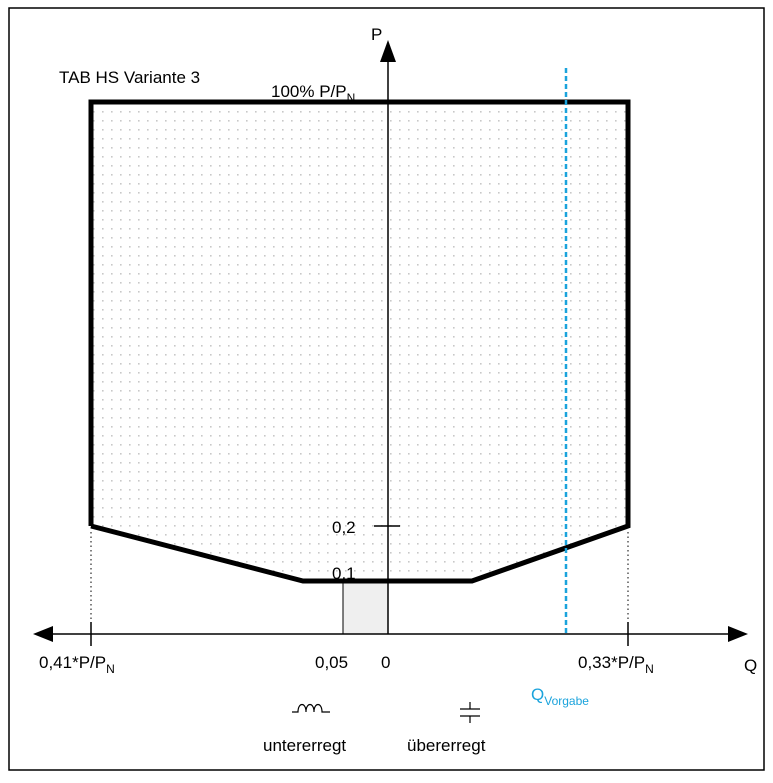 This screenshot has height=783, width=773. I want to click on q-axis-arrow-right, so click(738, 634).